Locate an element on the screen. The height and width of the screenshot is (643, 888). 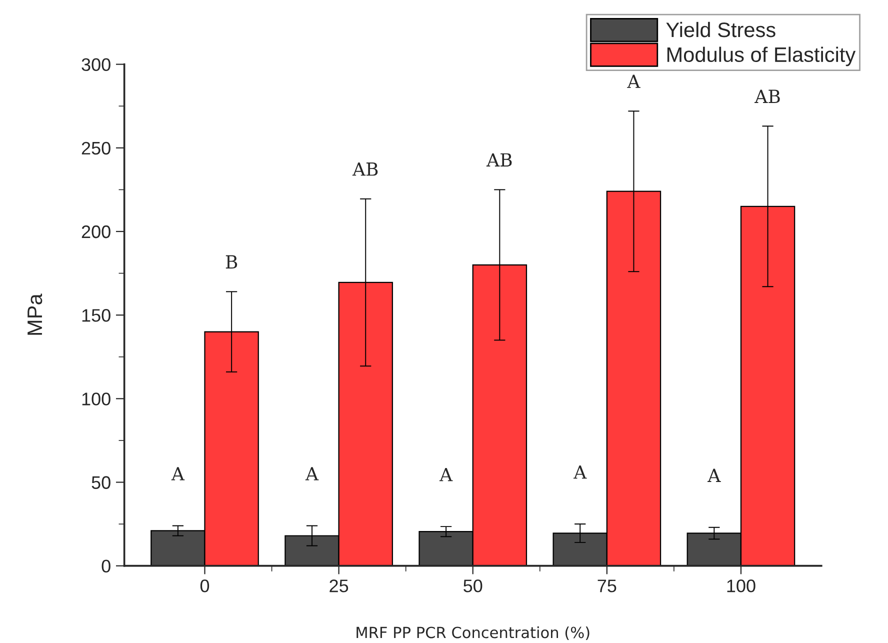
legend-label: Modulus of Elasticity is located at coordinates (761, 56).